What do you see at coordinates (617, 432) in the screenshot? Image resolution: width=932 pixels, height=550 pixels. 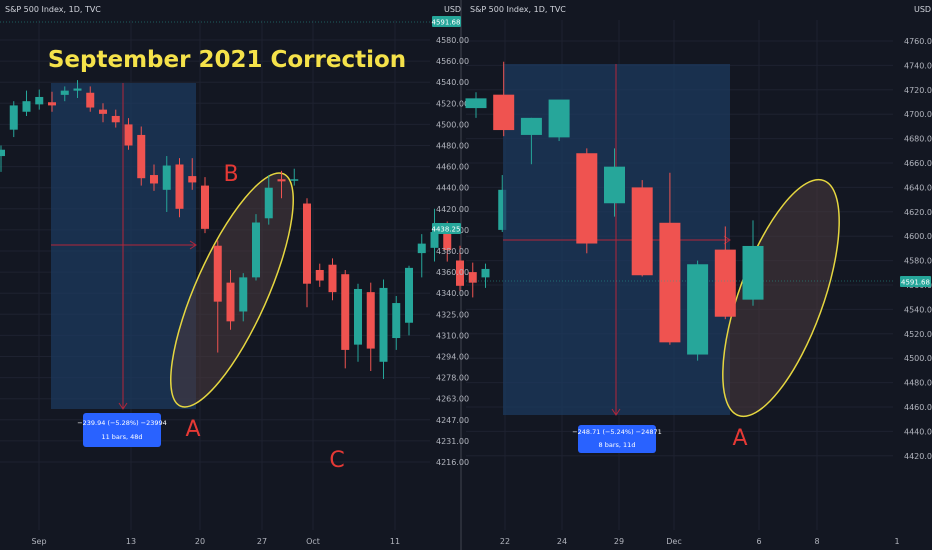 I see `measure-change-right: −248.71 (−5.24%) −24871` at bounding box center [617, 432].